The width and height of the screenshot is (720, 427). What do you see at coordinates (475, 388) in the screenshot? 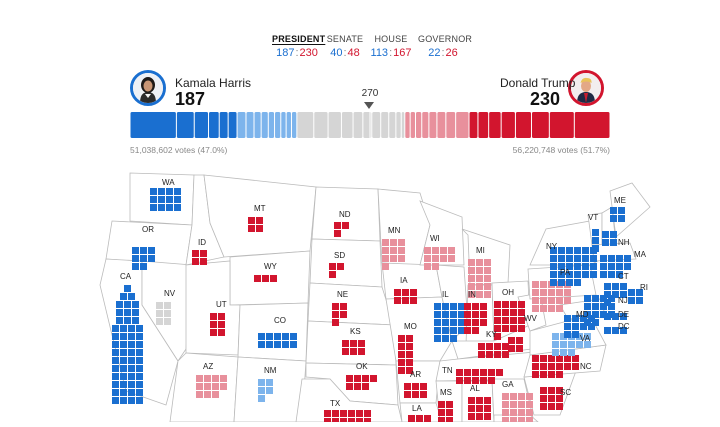
I see `state-label-al: AL` at bounding box center [475, 388].